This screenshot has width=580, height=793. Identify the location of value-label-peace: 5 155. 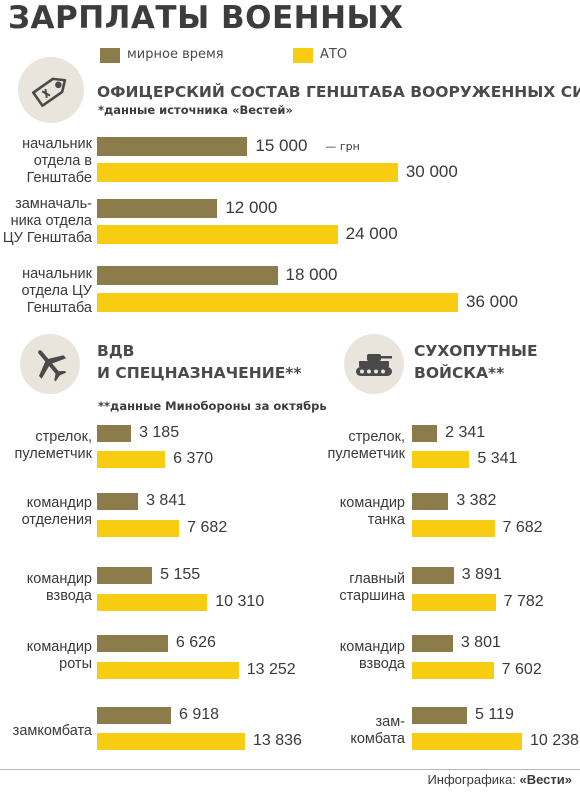
(180, 574).